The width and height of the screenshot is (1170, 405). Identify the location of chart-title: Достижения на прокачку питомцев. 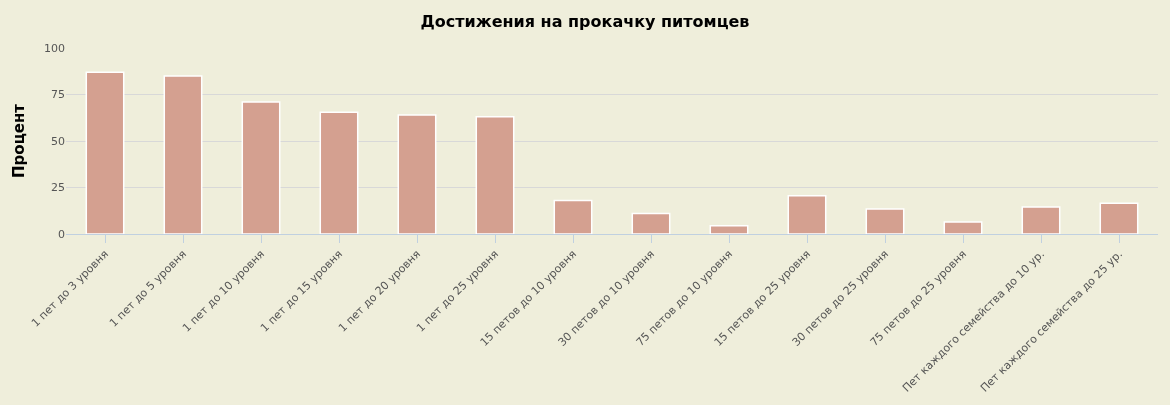
(585, 22).